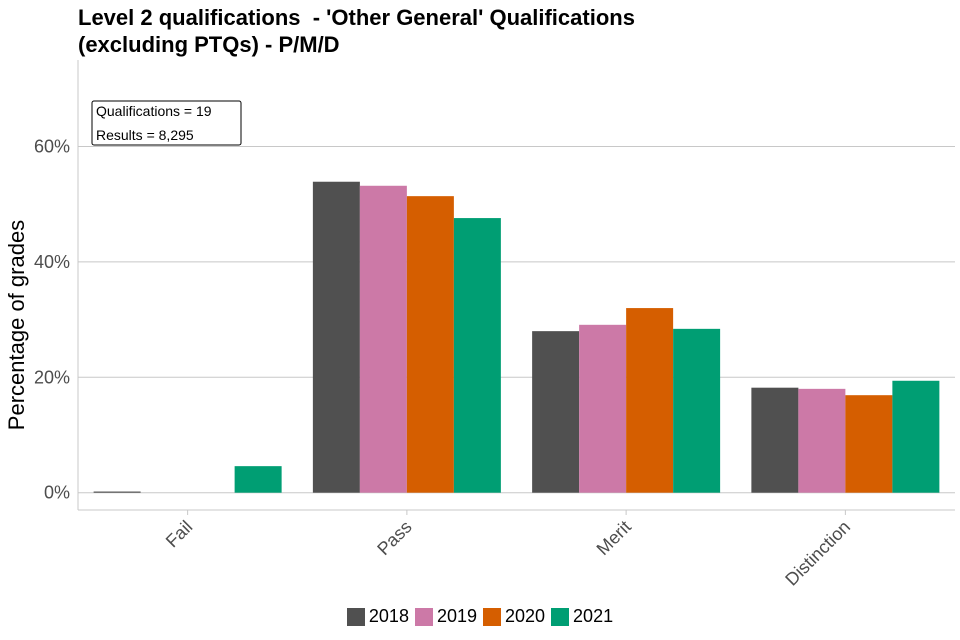 This screenshot has height=640, width=960. What do you see at coordinates (817, 553) in the screenshot?
I see `x-tick-label: Distinction` at bounding box center [817, 553].